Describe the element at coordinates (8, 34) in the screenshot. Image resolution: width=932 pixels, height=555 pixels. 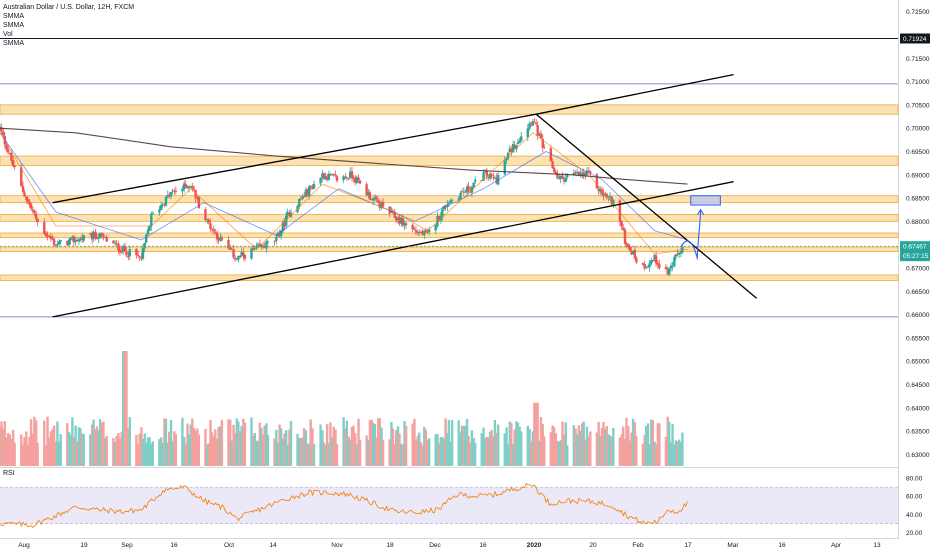
I see `legend-indicator-vol: Vol` at that location.